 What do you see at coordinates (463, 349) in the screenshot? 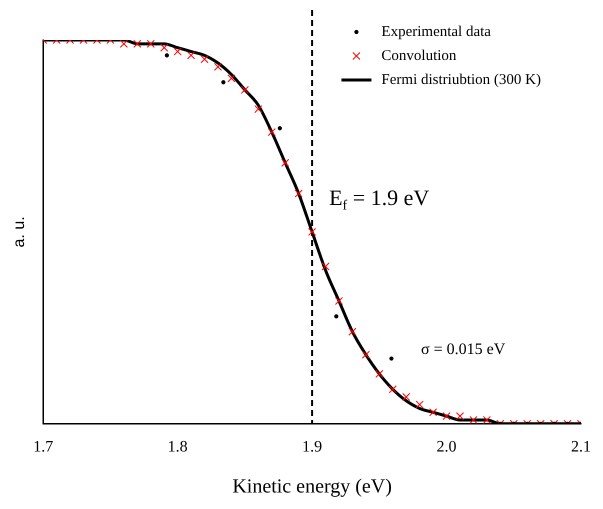
I see `annotation: σ = 0.015 eV` at bounding box center [463, 349].